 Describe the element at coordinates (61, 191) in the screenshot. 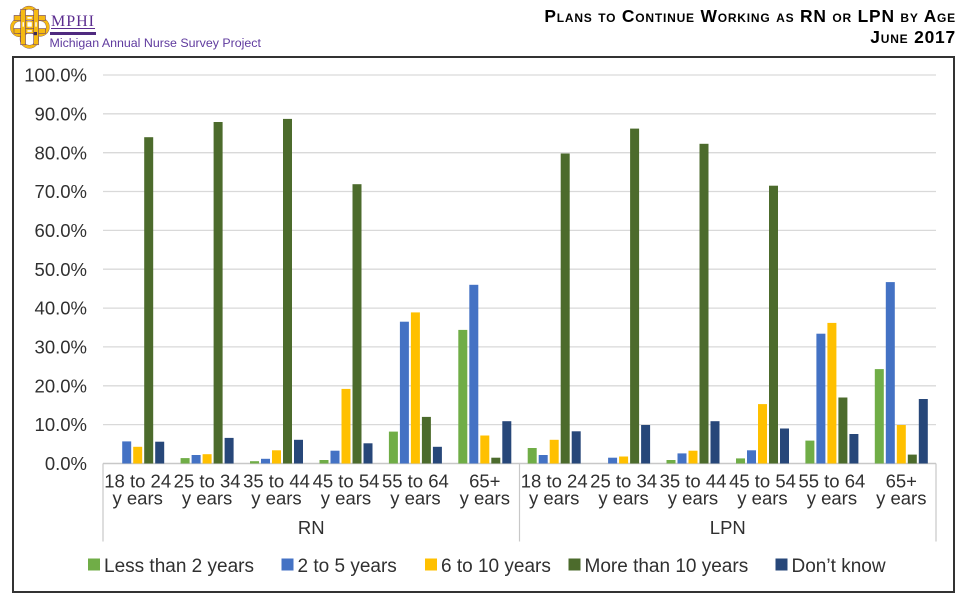

I see `svg-text: 70.0%` at that location.